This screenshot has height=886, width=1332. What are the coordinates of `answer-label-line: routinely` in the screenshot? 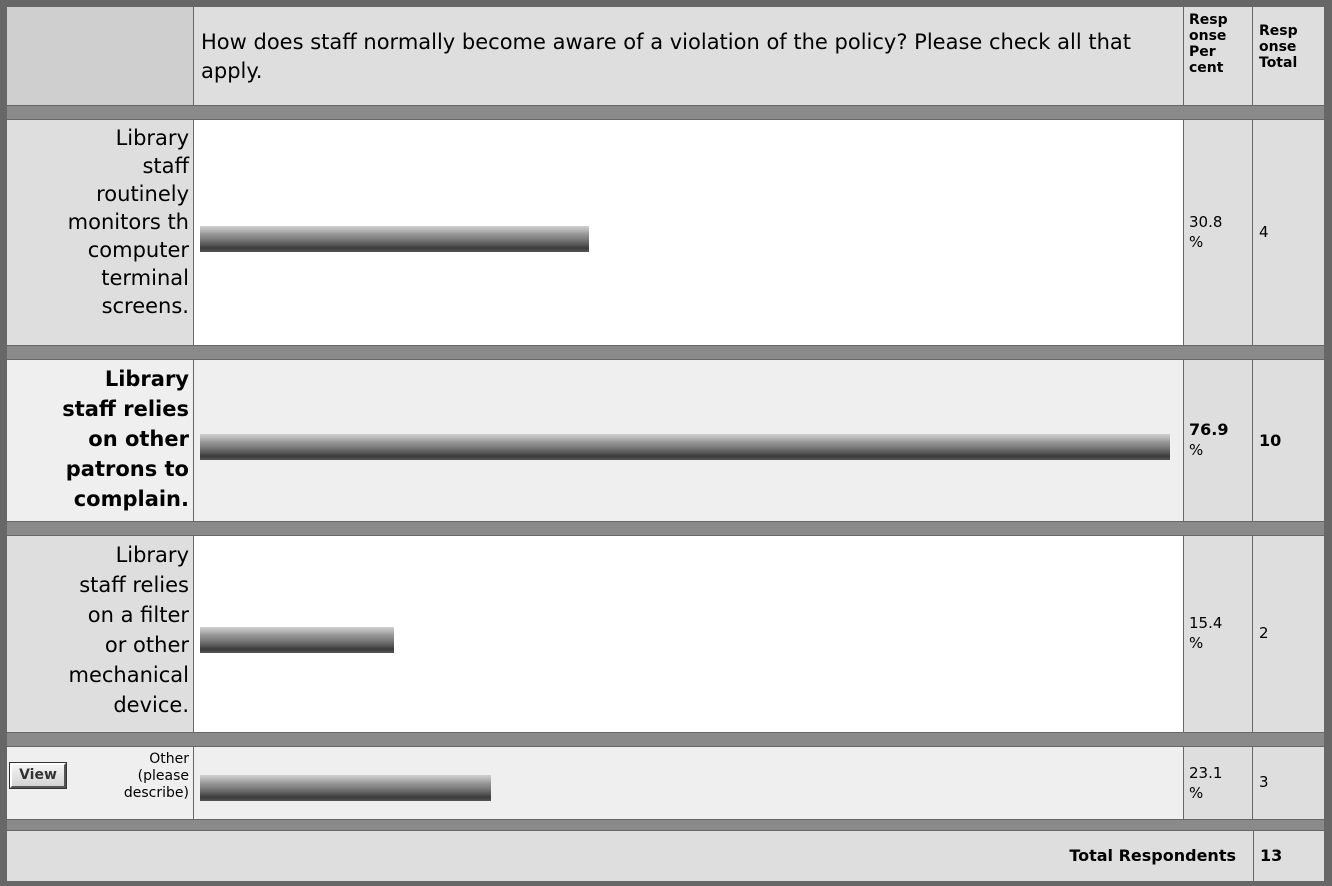 It's located at (142, 194).